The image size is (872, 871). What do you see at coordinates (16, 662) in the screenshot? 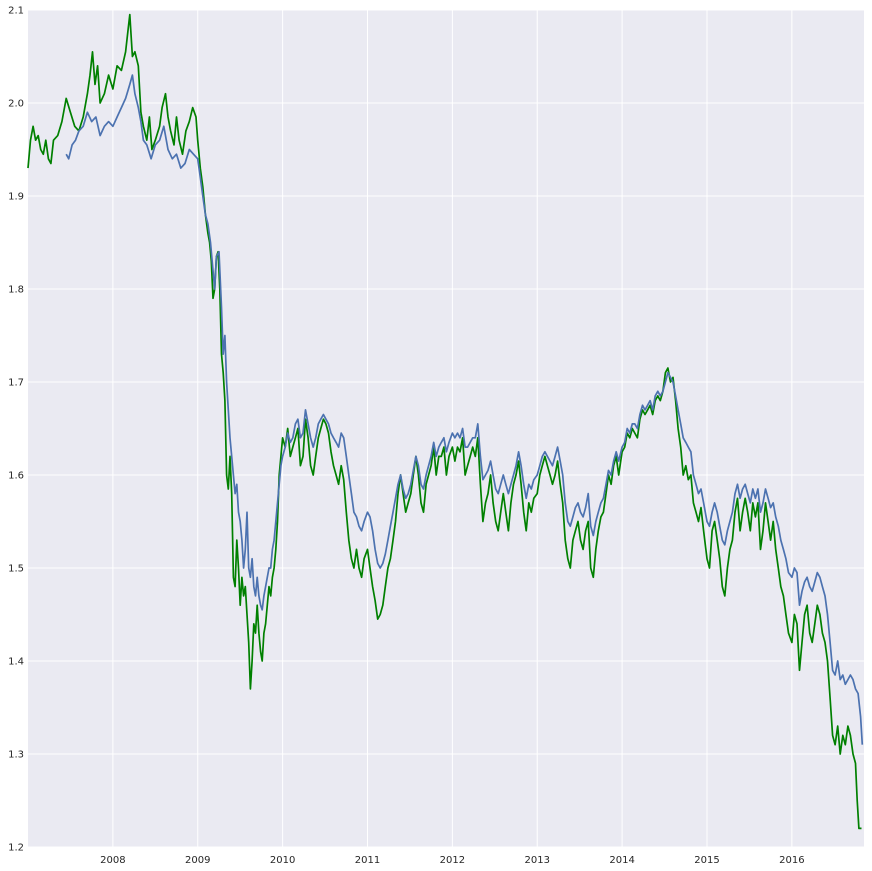
I see `y-tick-label: 1.4` at bounding box center [16, 662].